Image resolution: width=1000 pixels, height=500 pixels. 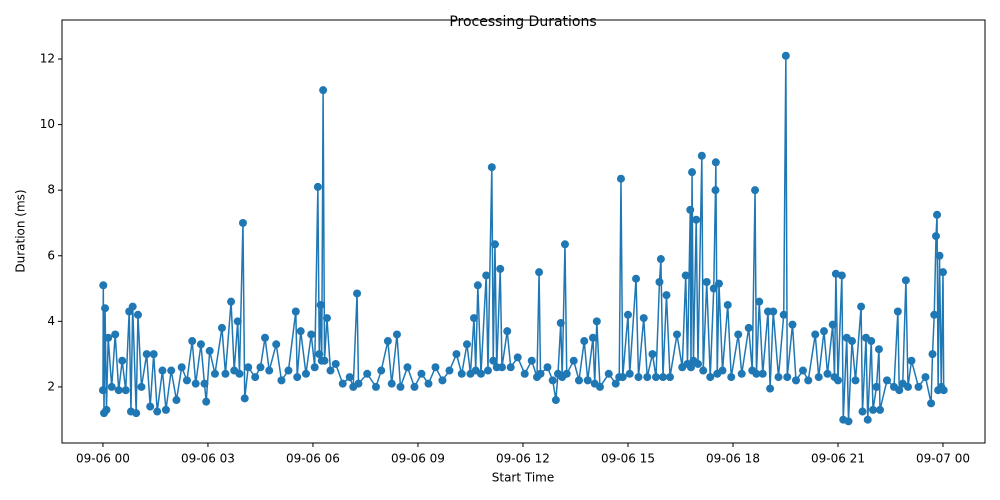 What do you see at coordinates (51, 255) in the screenshot?
I see `y-tick-label: 6` at bounding box center [51, 255].